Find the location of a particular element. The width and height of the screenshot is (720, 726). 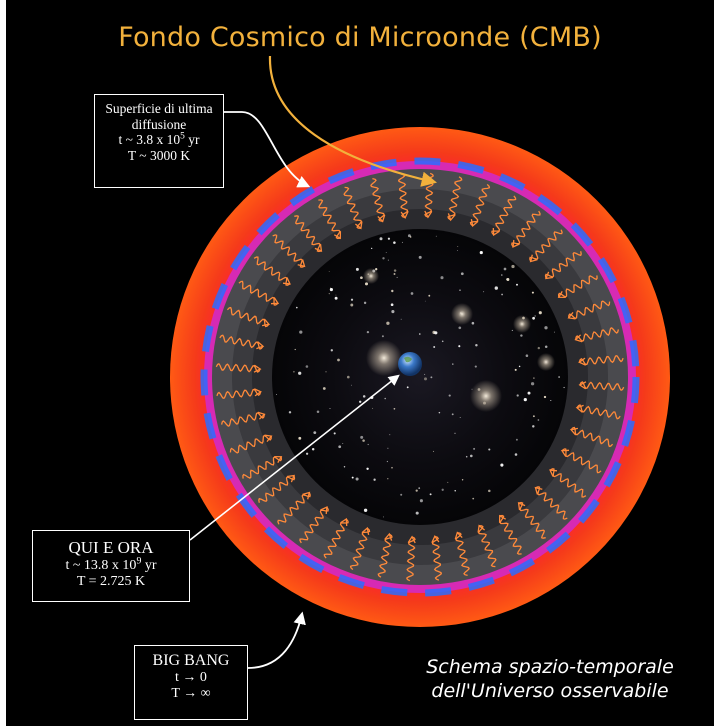

cmb-title-arrow is located at coordinates (353, 121).